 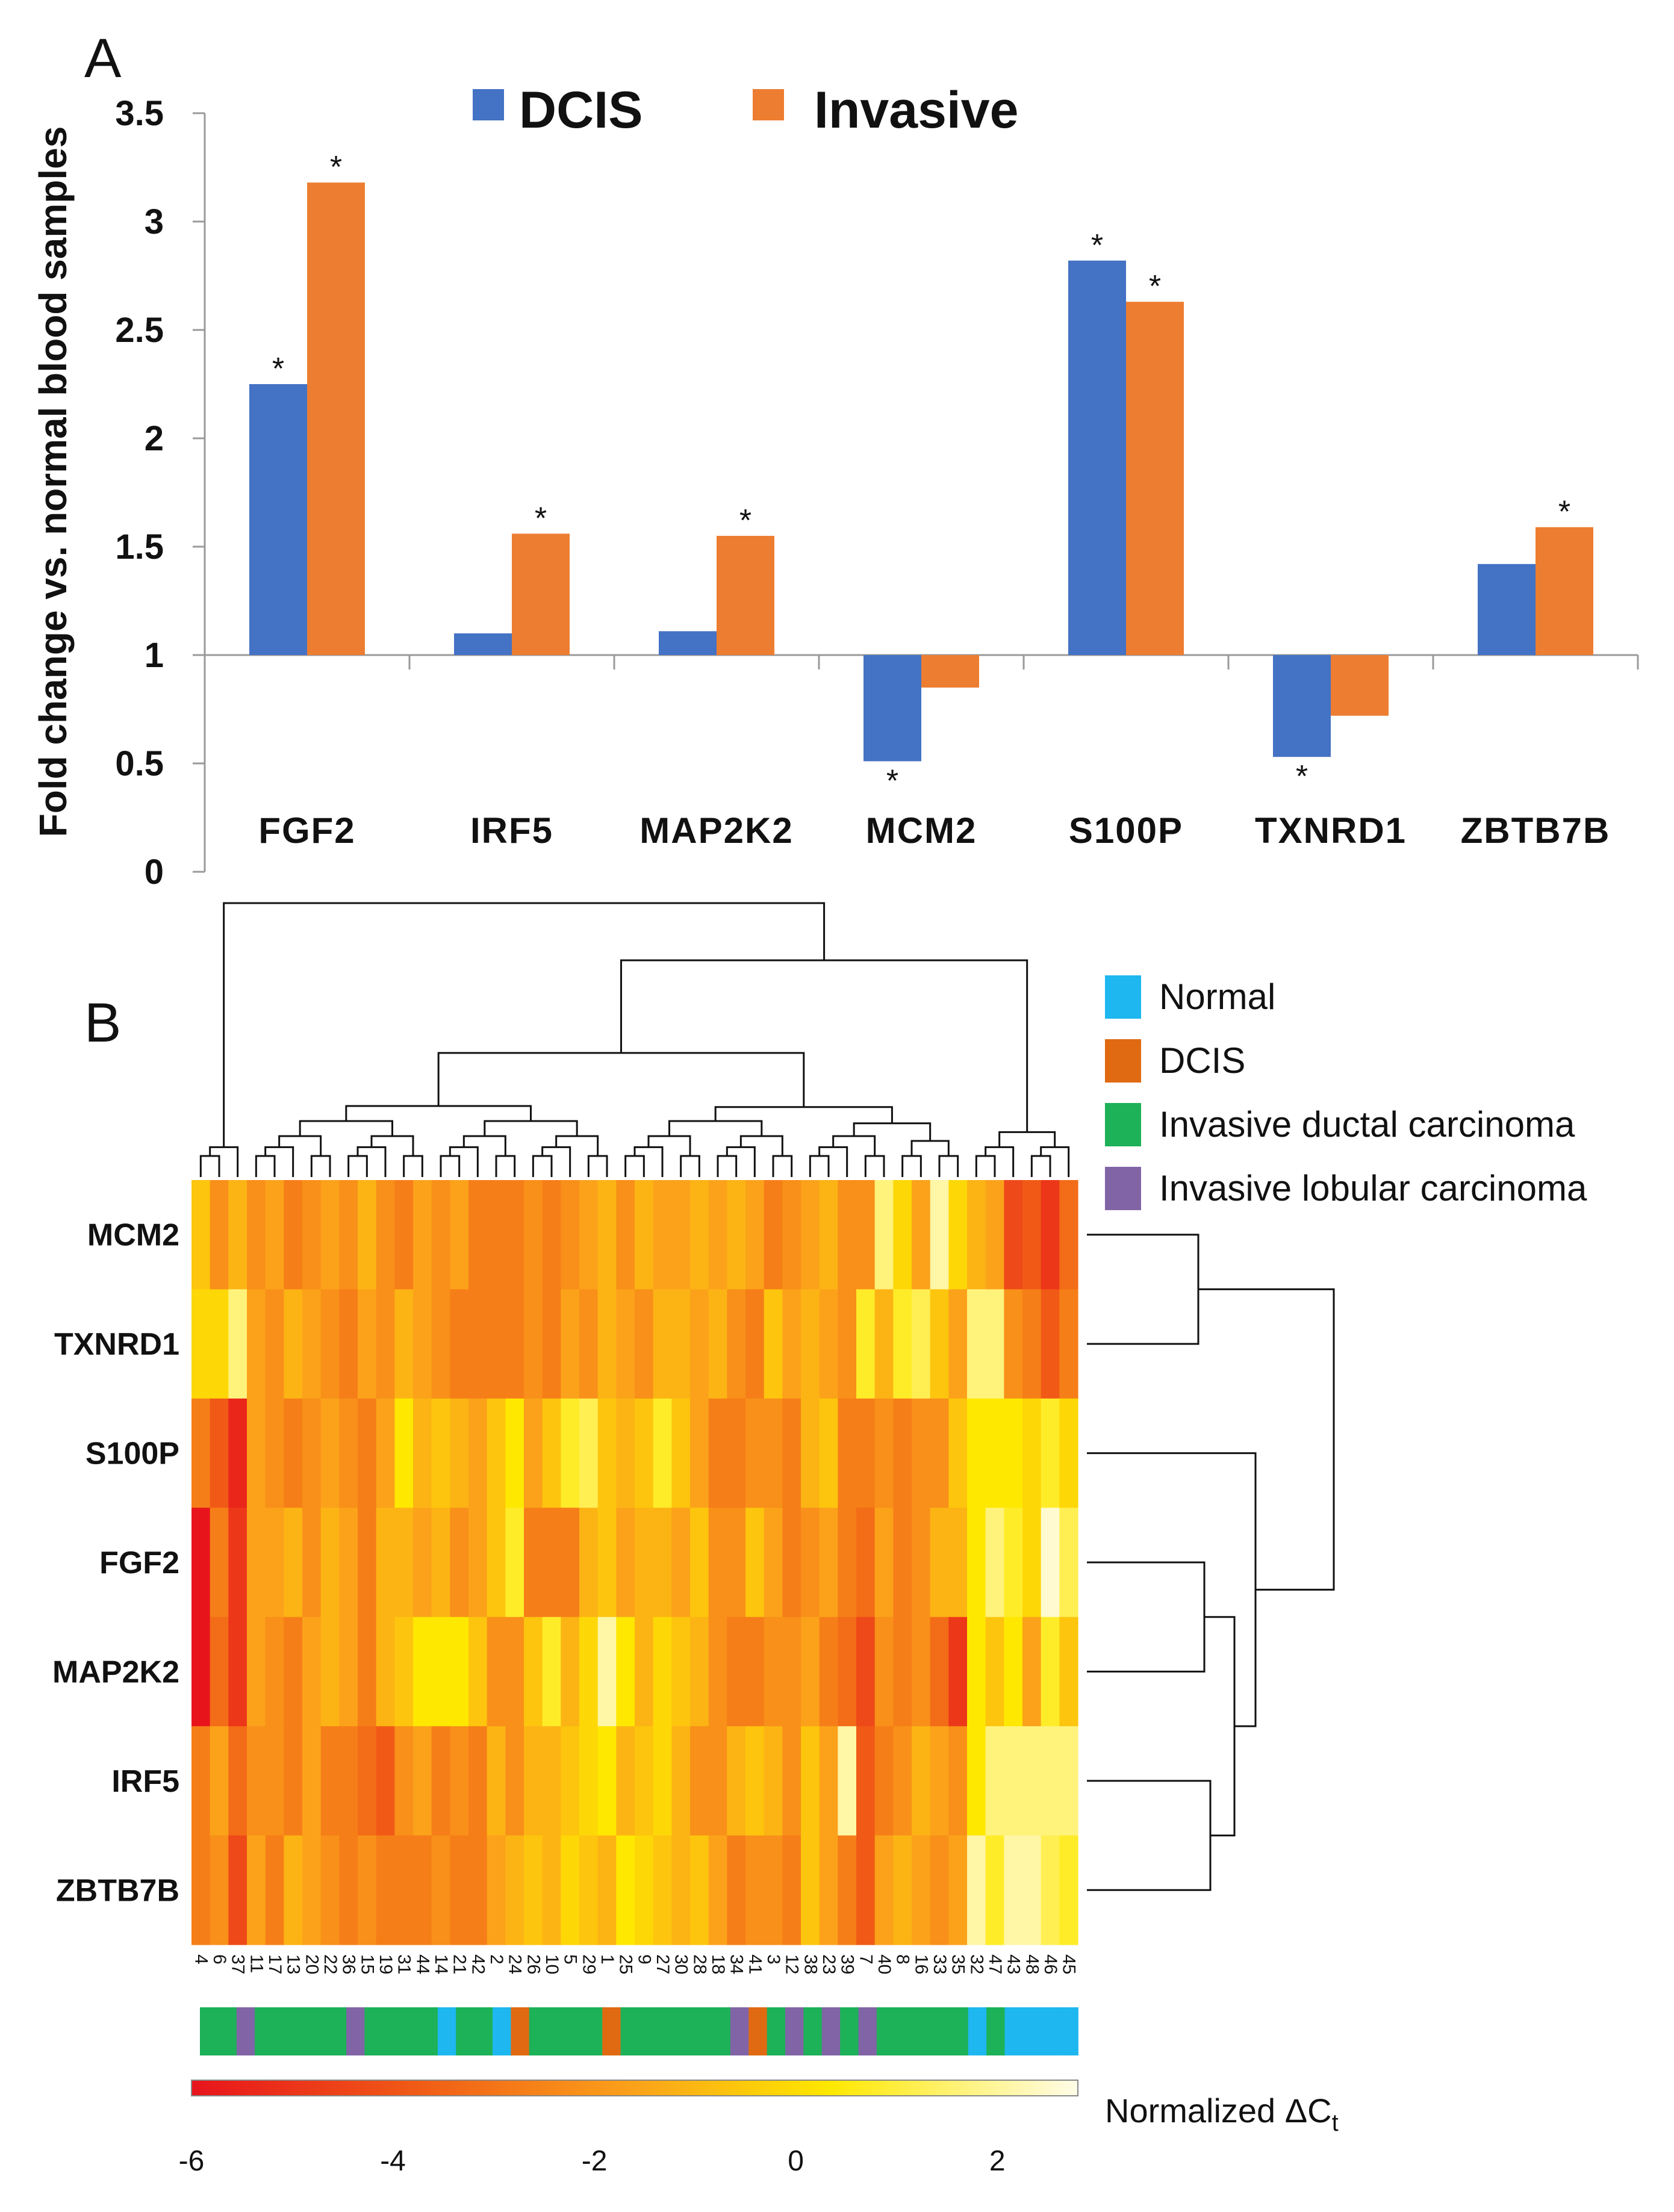 I want to click on heatmap-column-label: 45, so click(x=1069, y=1964).